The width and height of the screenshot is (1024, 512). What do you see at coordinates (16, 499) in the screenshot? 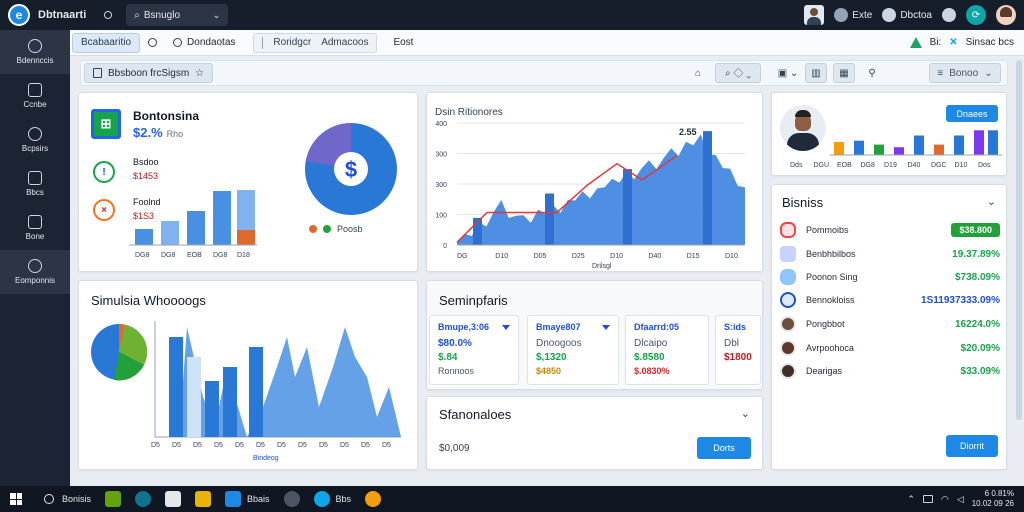
I see `start-icon` at bounding box center [16, 499].